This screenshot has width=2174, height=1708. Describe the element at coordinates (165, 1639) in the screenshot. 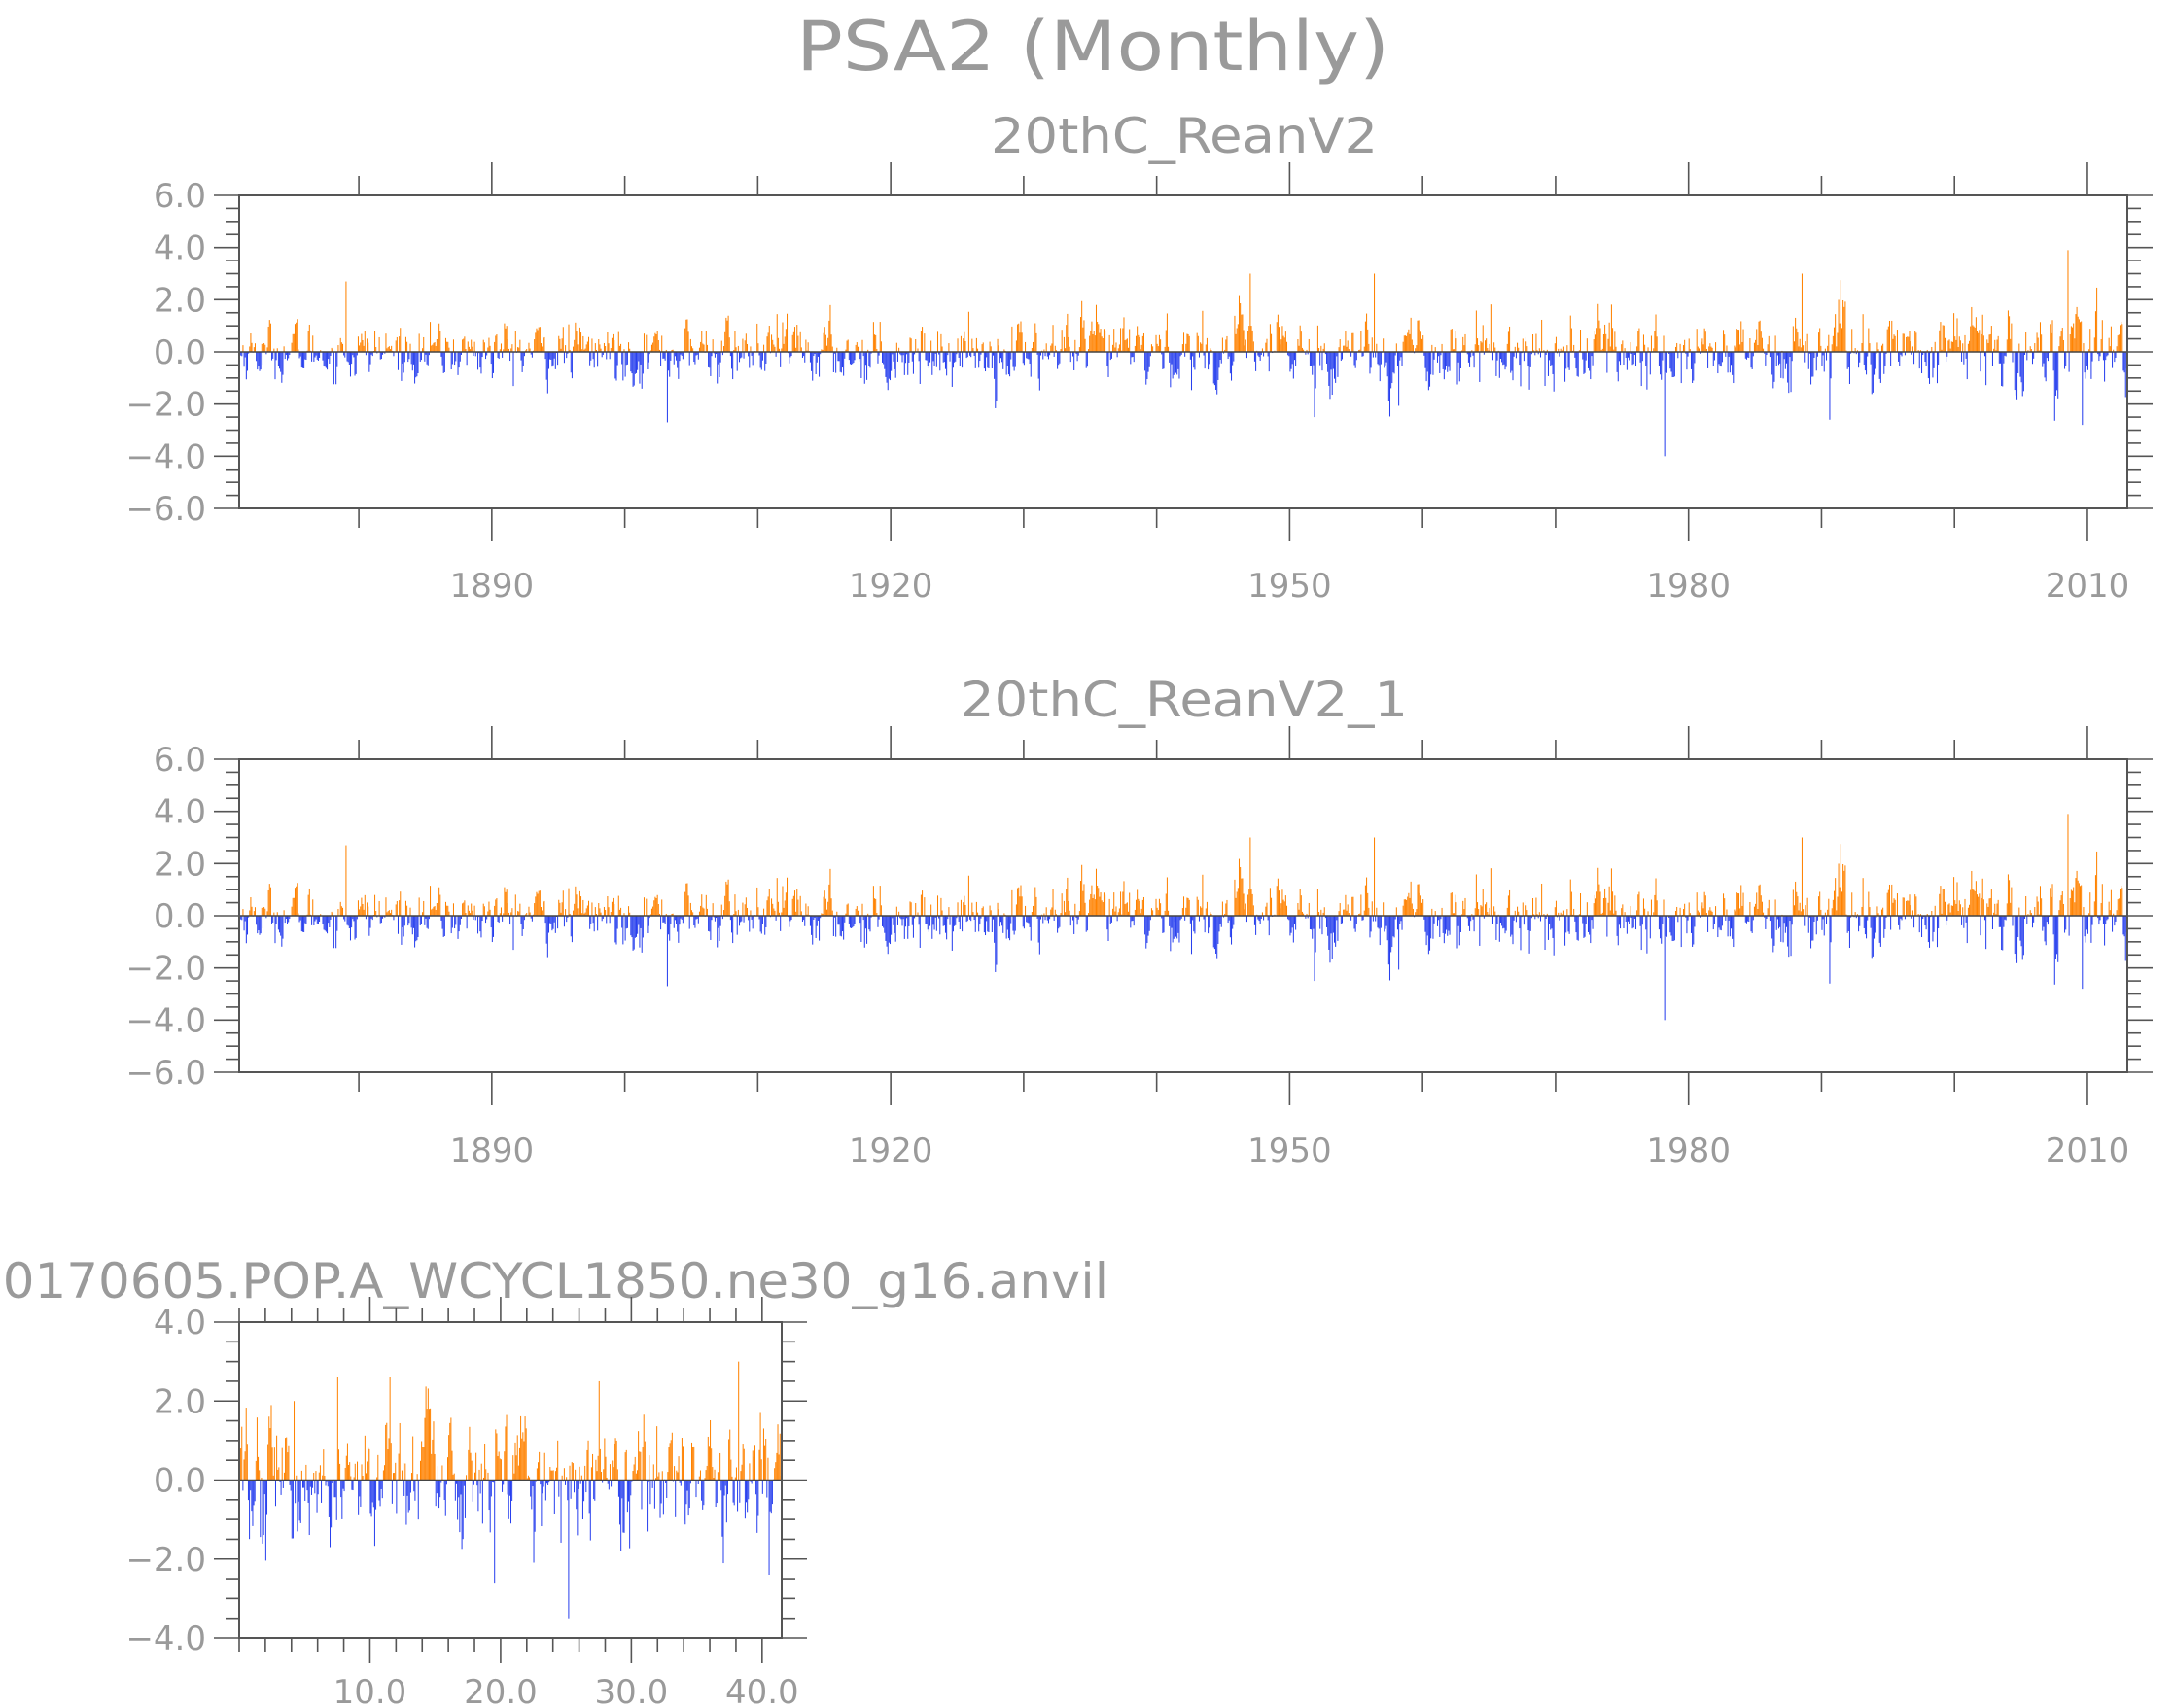

I see `y-tick-label: −4.0` at that location.